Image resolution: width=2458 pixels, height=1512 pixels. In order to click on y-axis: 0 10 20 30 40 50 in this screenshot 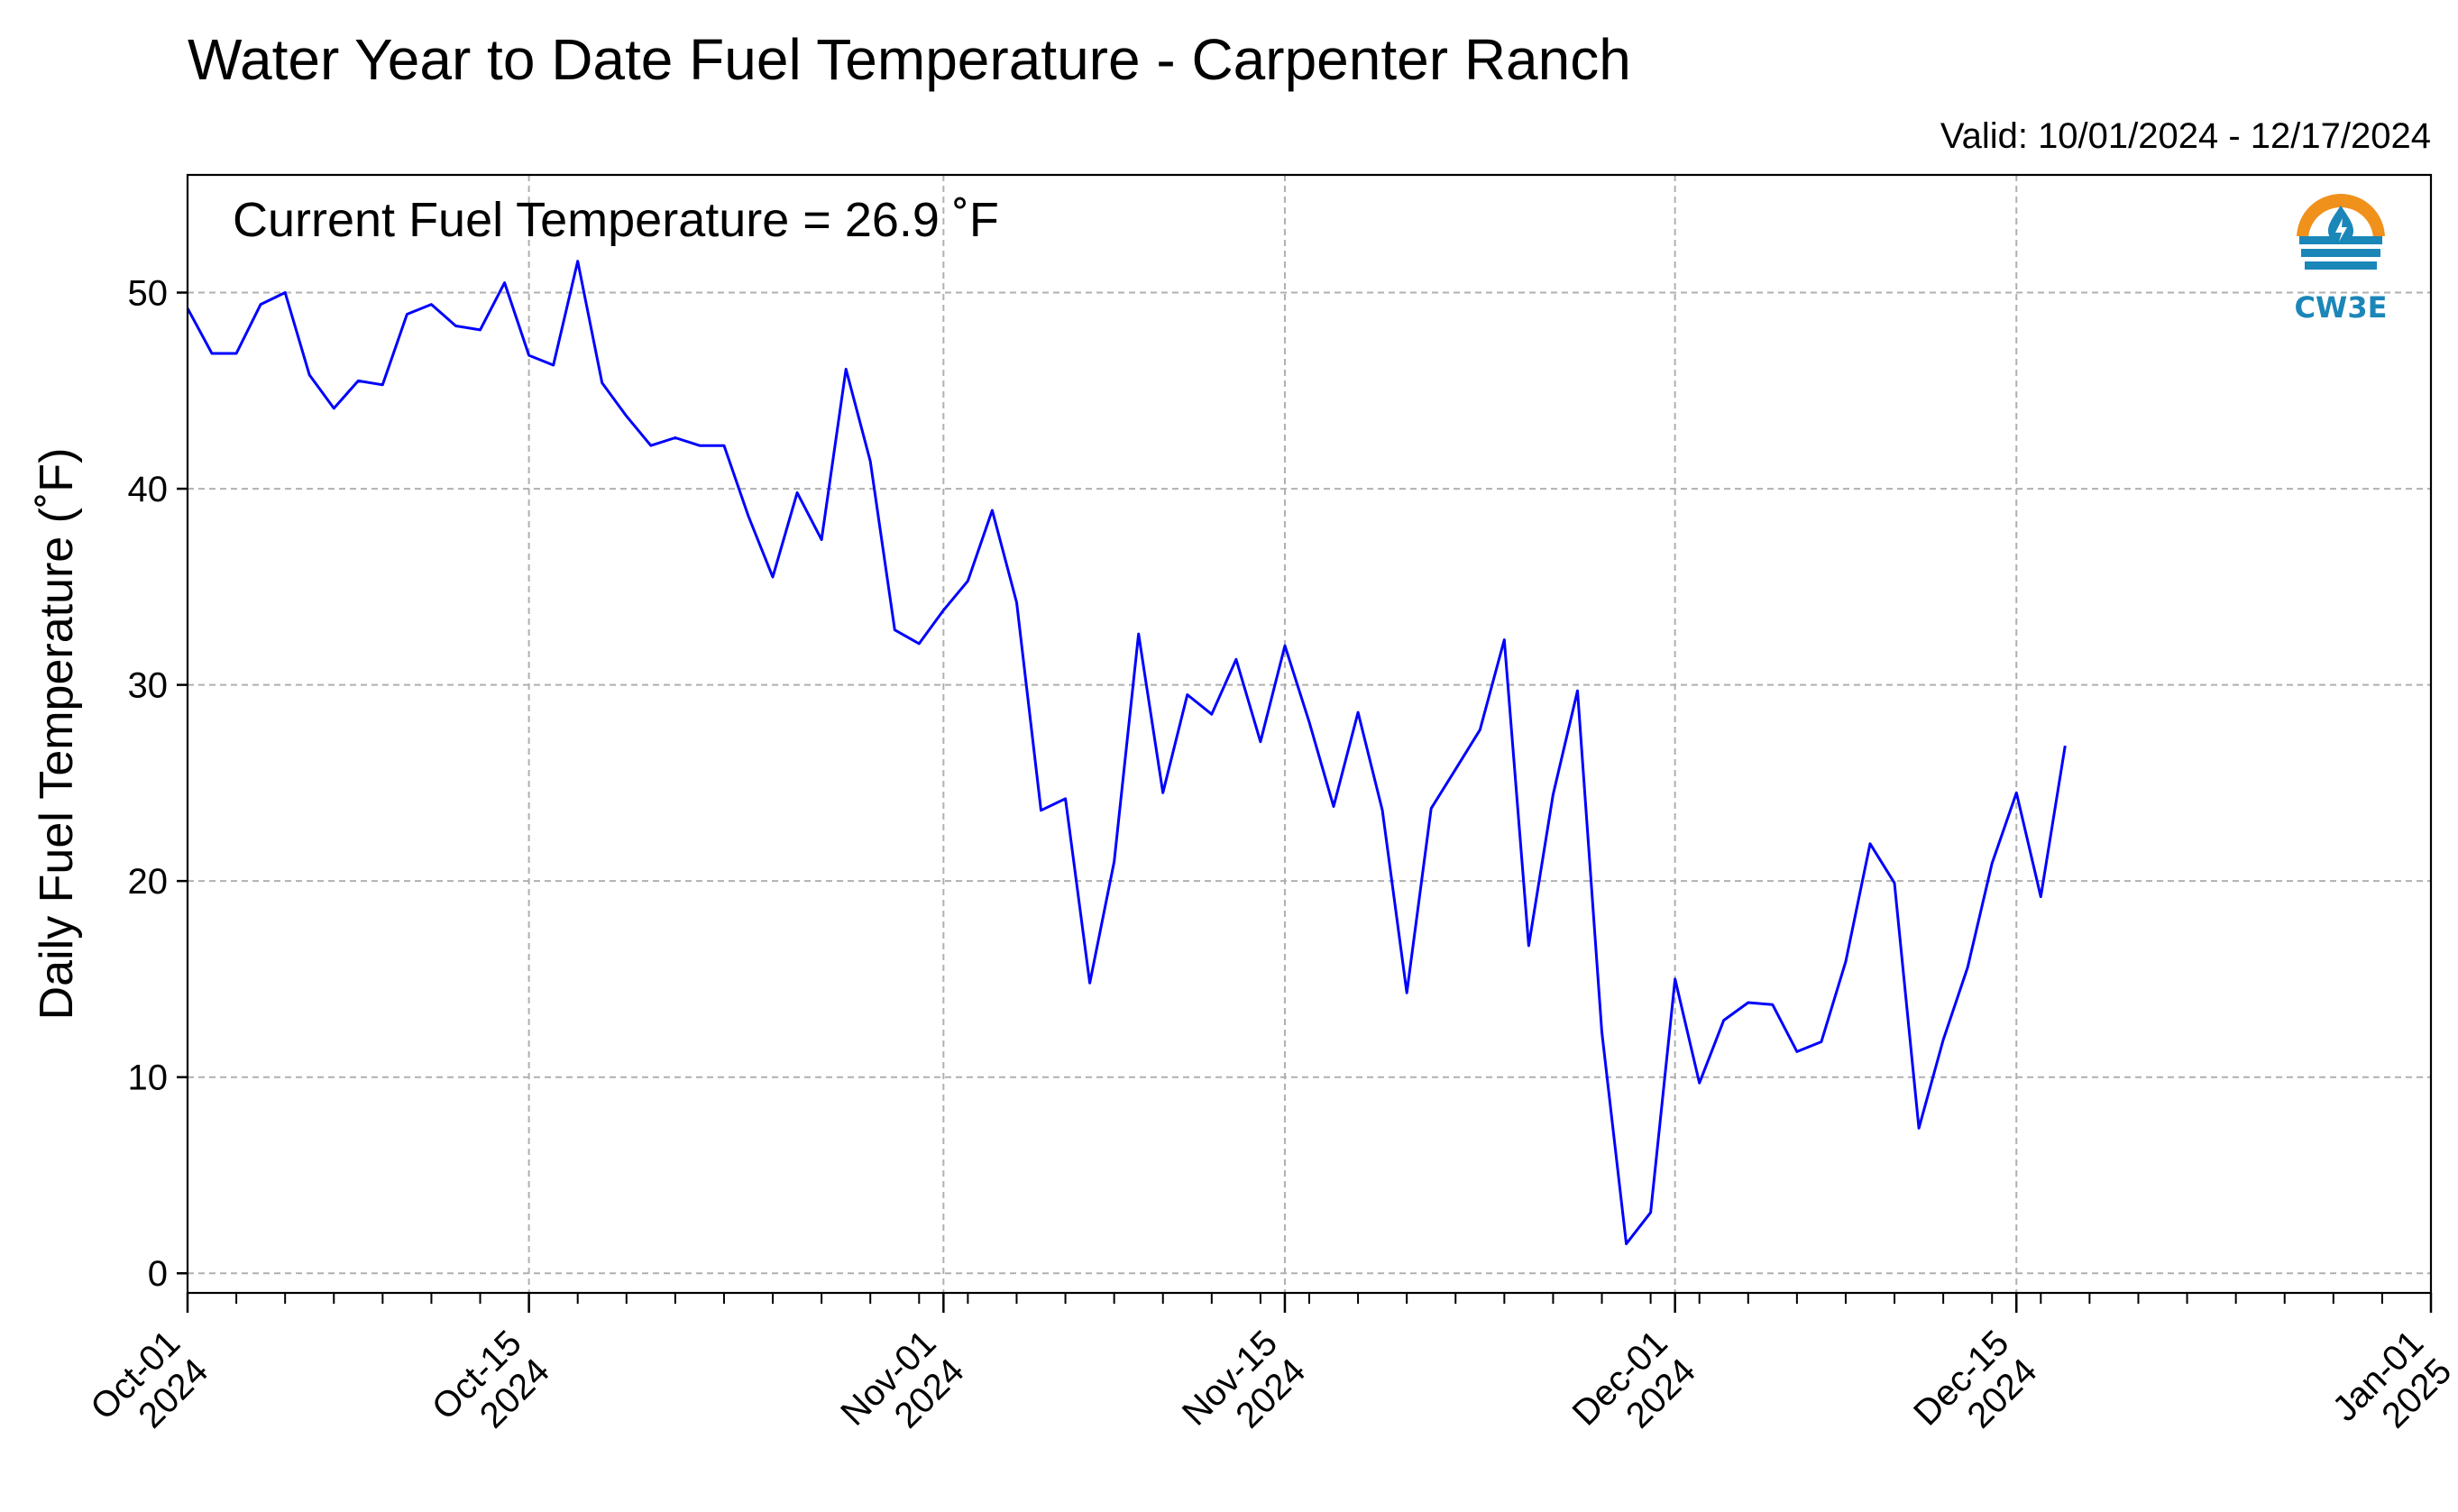, I will do `click(158, 784)`.